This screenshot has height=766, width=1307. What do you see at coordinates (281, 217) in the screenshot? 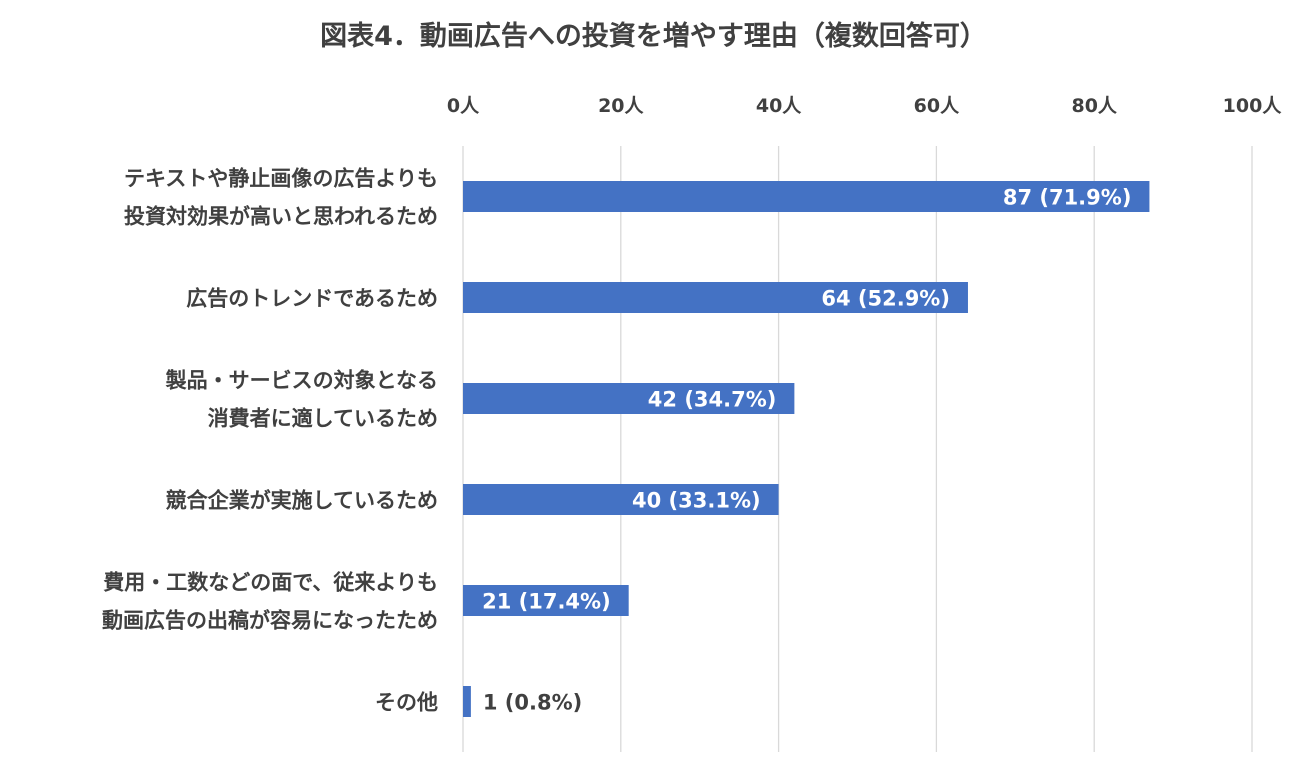
I see `category-label: 投資対効果が高いと思われるため` at bounding box center [281, 217].